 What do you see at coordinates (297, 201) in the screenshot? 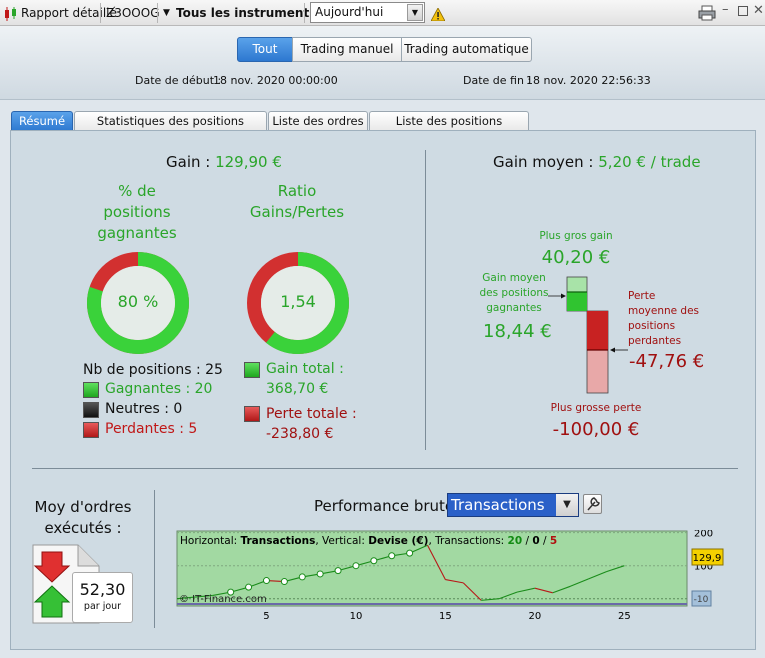
I see `ratio-title: Ratio Gains/Pertes` at bounding box center [297, 201].